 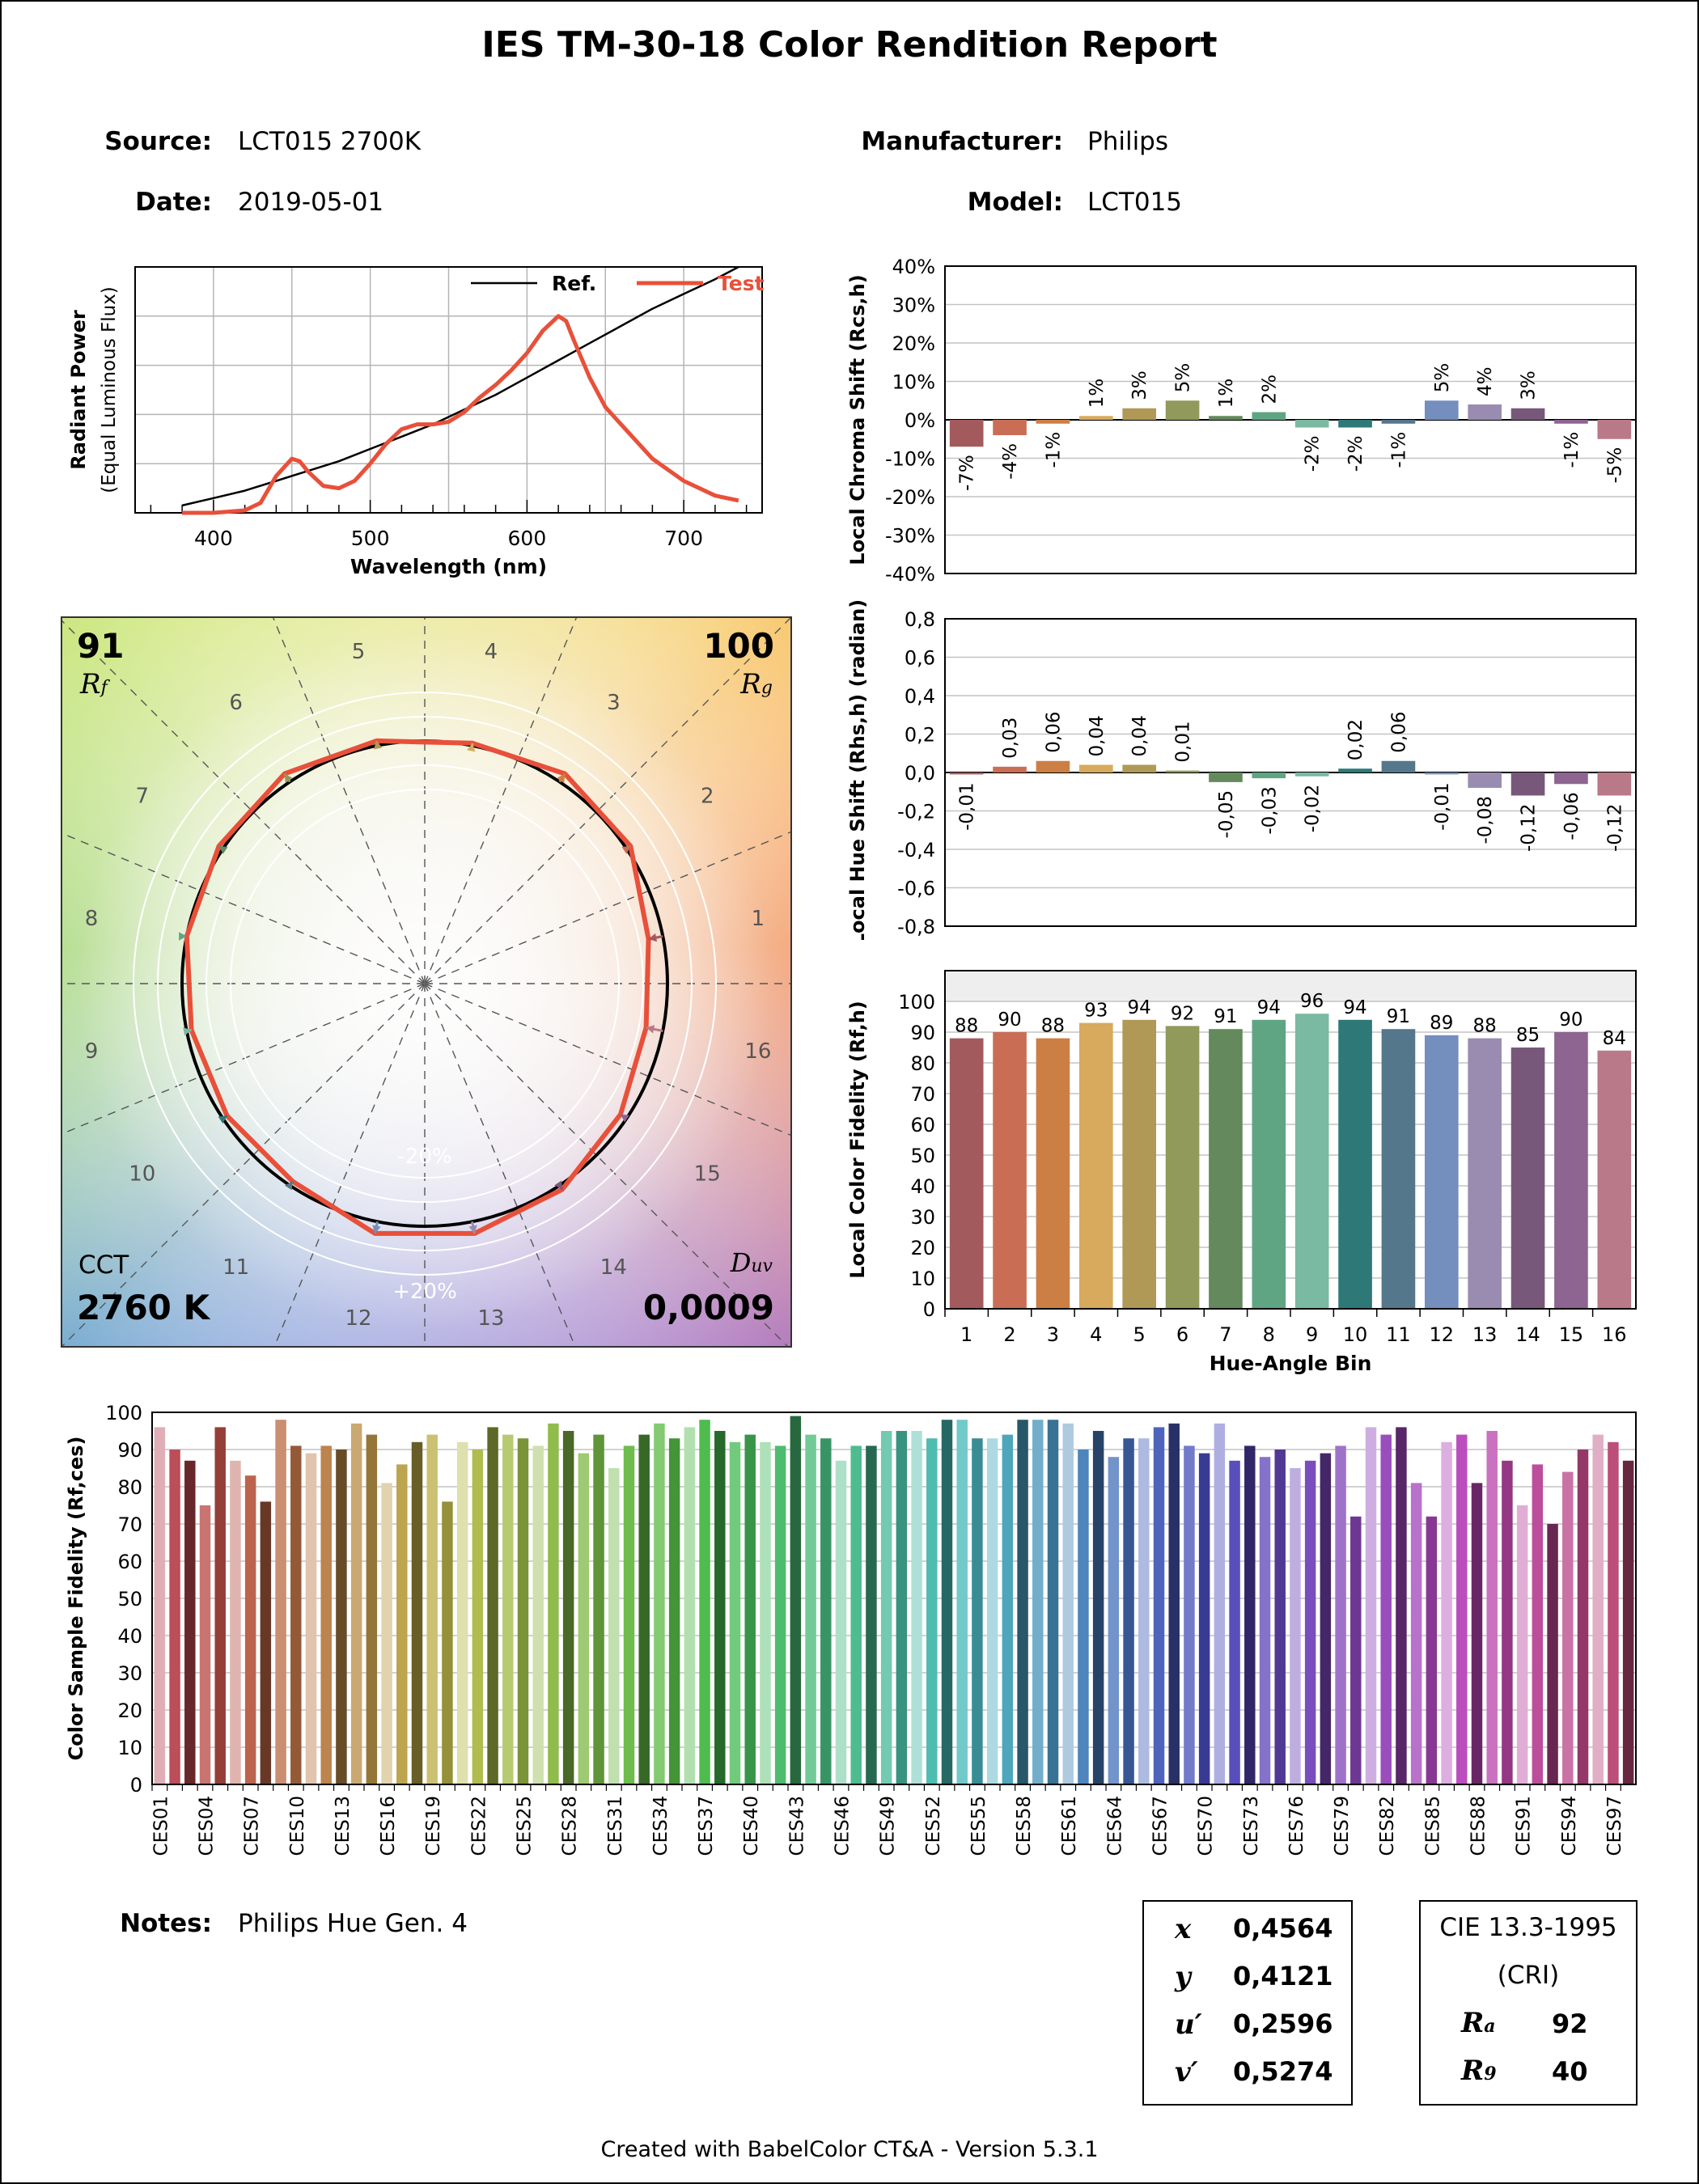 I want to click on spd-plot-frame, so click(x=448, y=390).